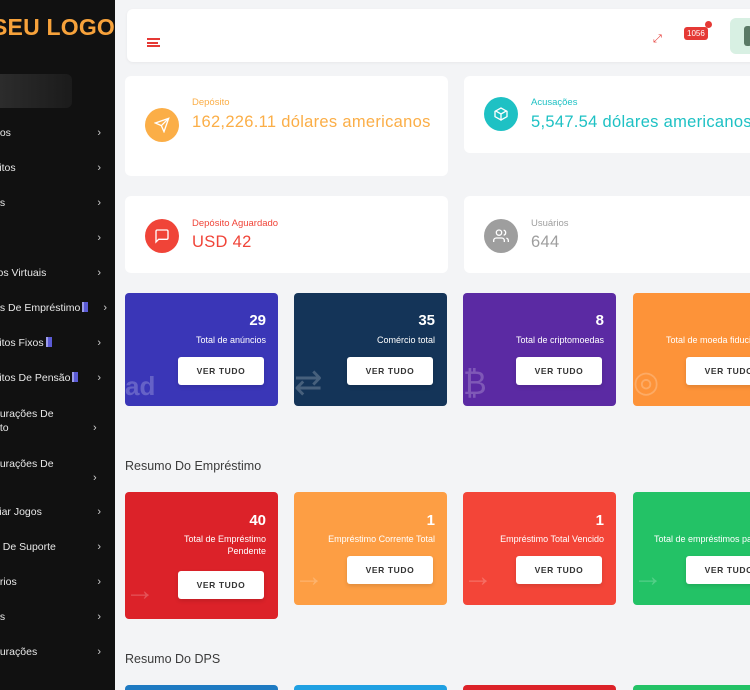  I want to click on stat-card-usuarios: Usuários 644, so click(607, 234).